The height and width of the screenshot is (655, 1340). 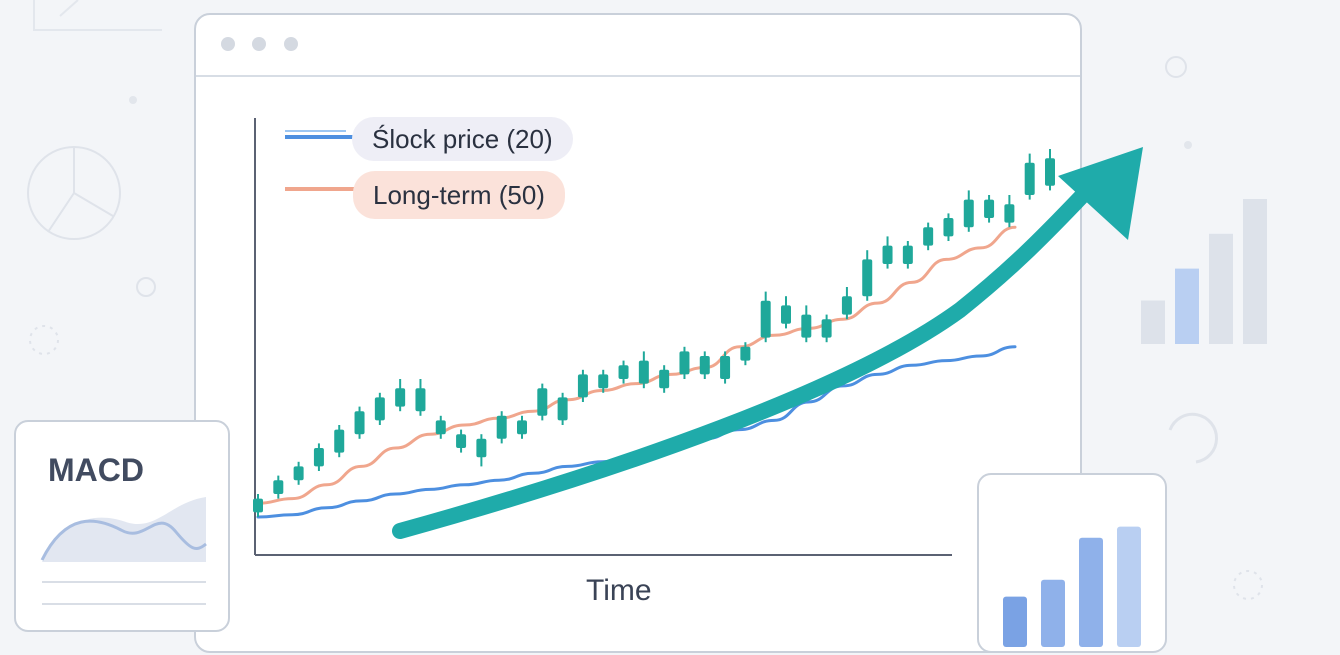 I want to click on trend-up-arrow-icon, so click(x=1100, y=193).